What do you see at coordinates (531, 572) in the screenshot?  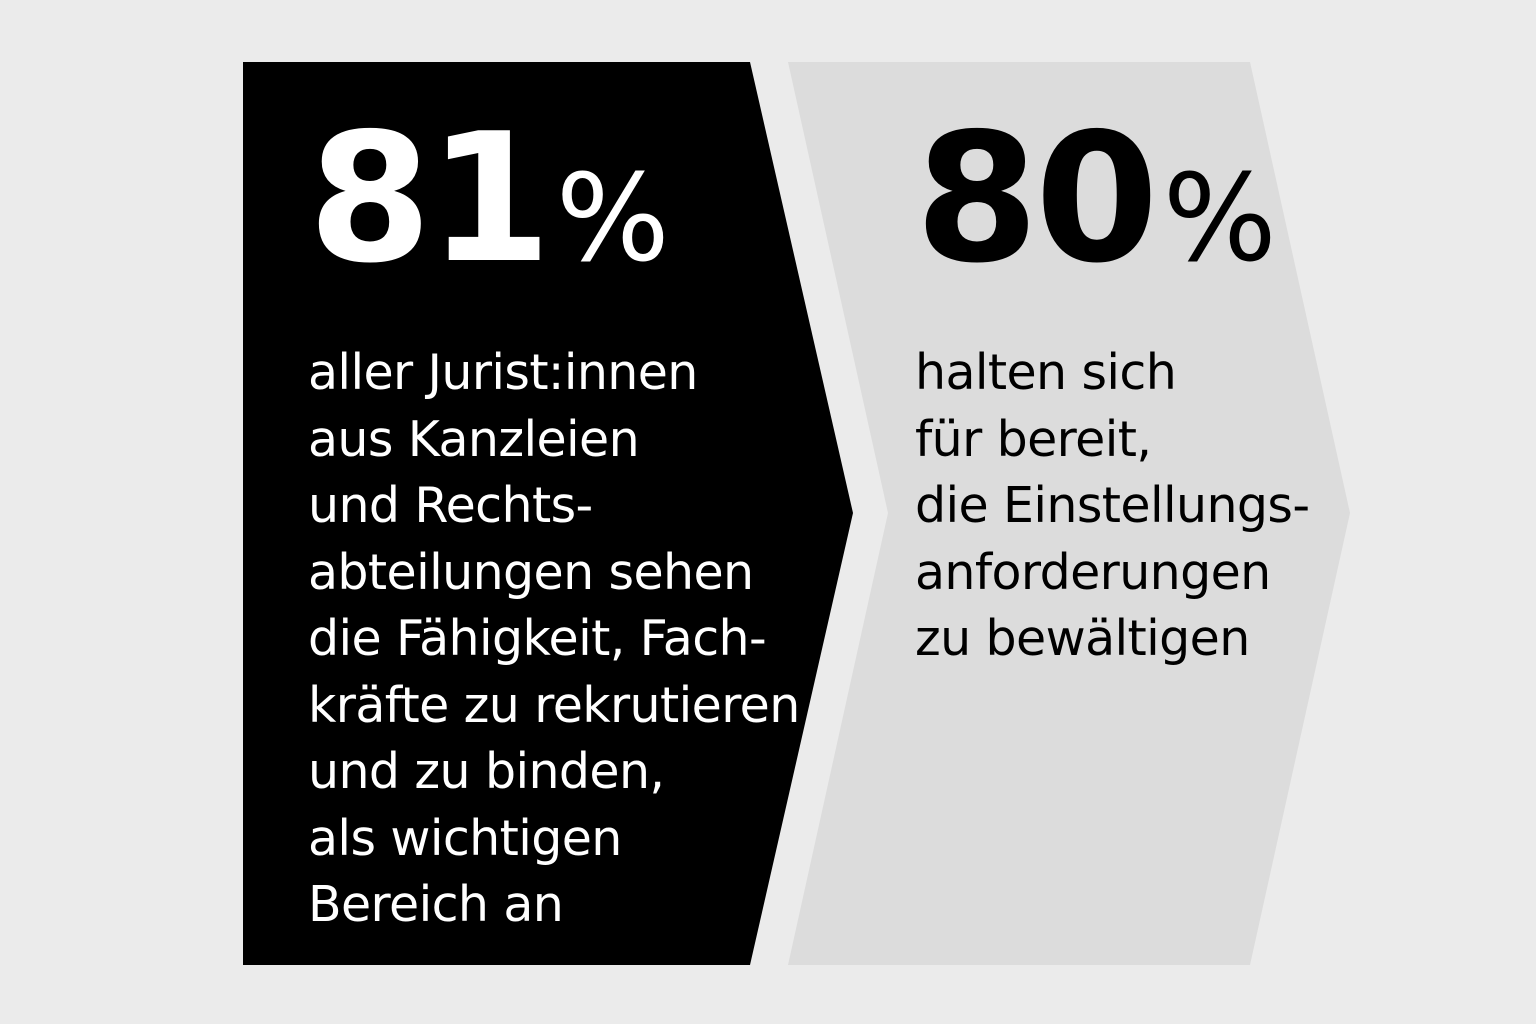 I see `description-line: abteilungen sehen` at bounding box center [531, 572].